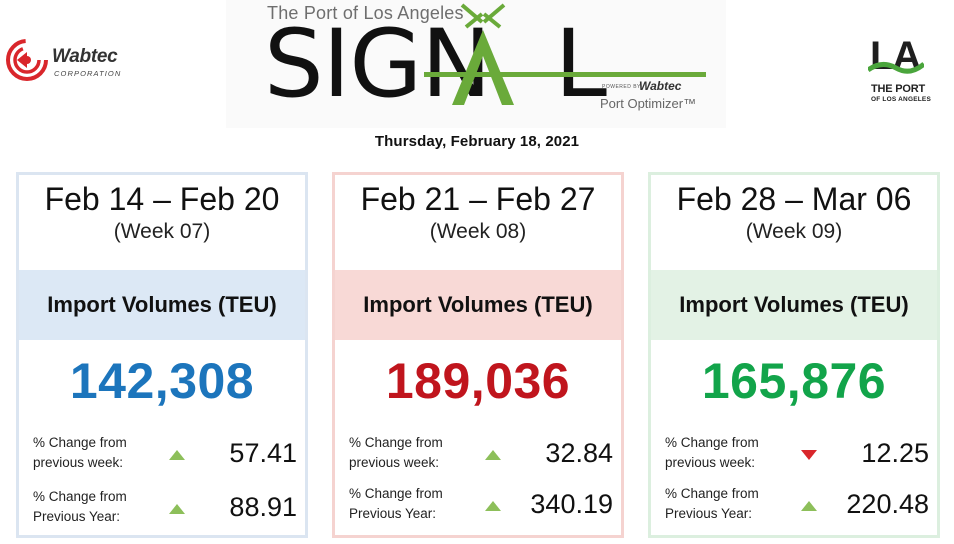  What do you see at coordinates (478, 199) in the screenshot?
I see `card-date-range: Feb 21 – Feb 27` at bounding box center [478, 199].